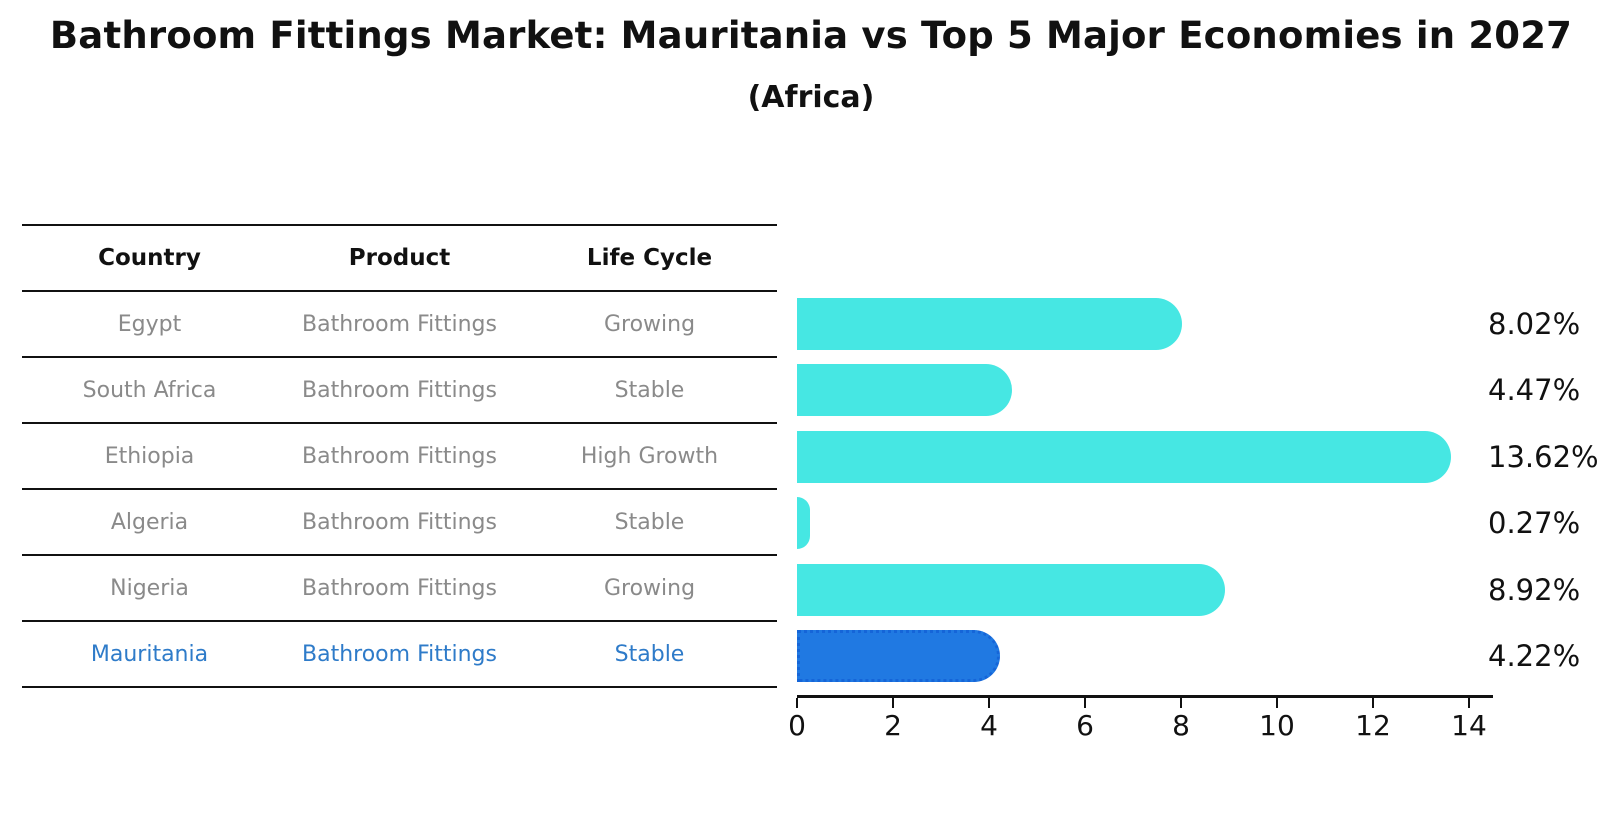 The width and height of the screenshot is (1622, 823). Describe the element at coordinates (149, 588) in the screenshot. I see `country-cell: Nigeria` at that location.